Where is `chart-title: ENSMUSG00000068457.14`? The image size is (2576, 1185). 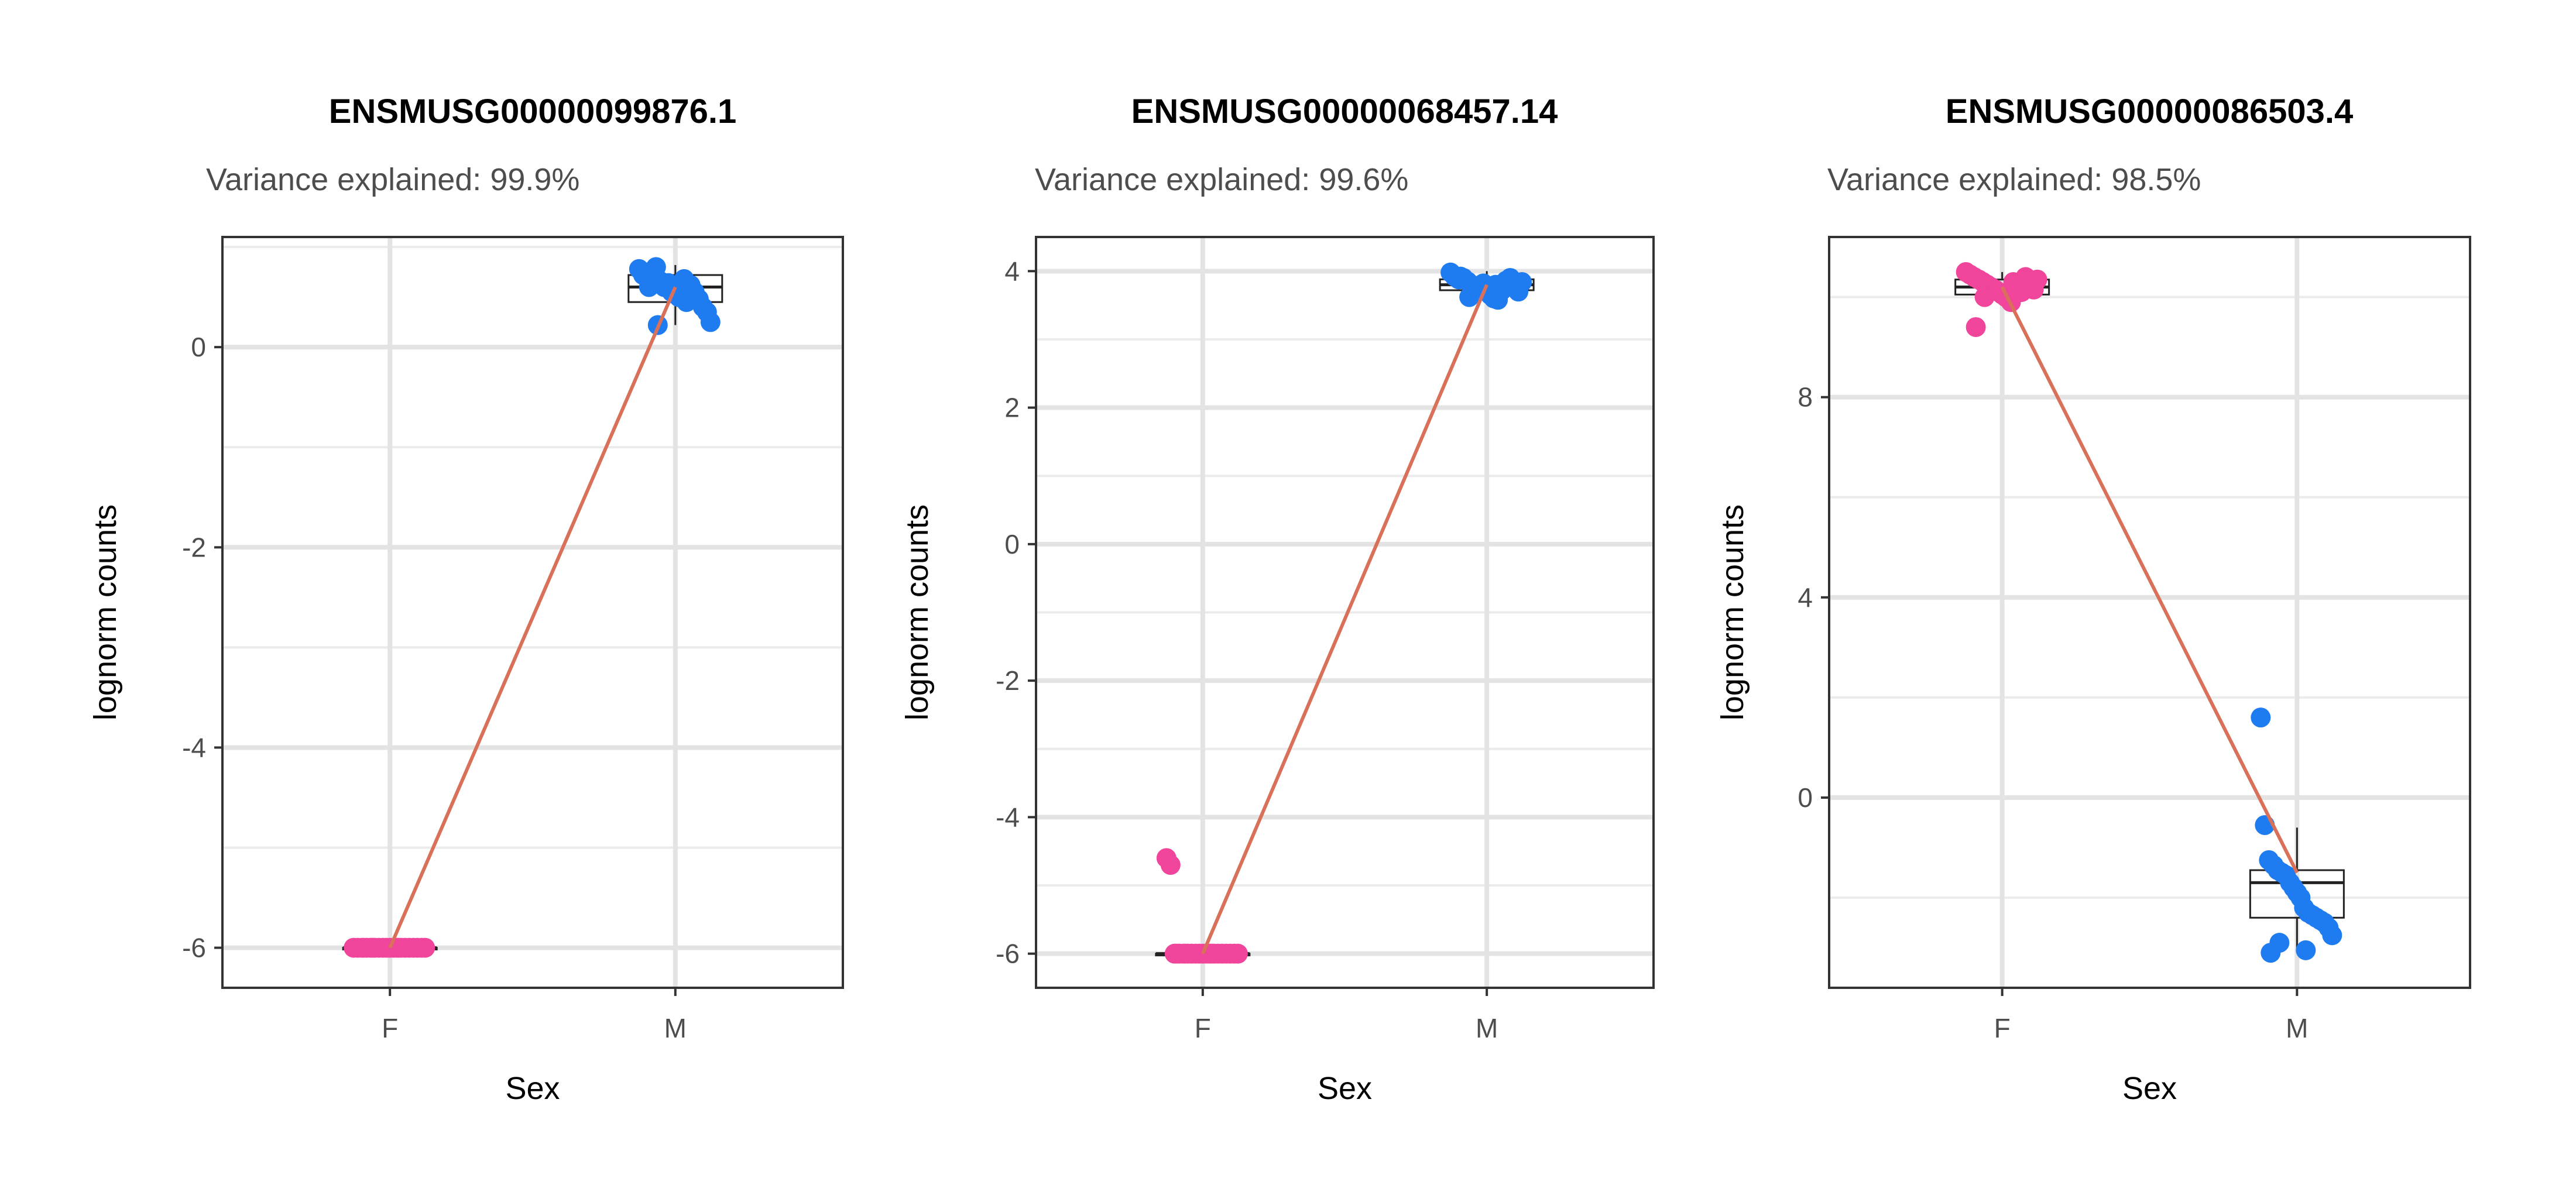
chart-title: ENSMUSG00000068457.14 is located at coordinates (1345, 111).